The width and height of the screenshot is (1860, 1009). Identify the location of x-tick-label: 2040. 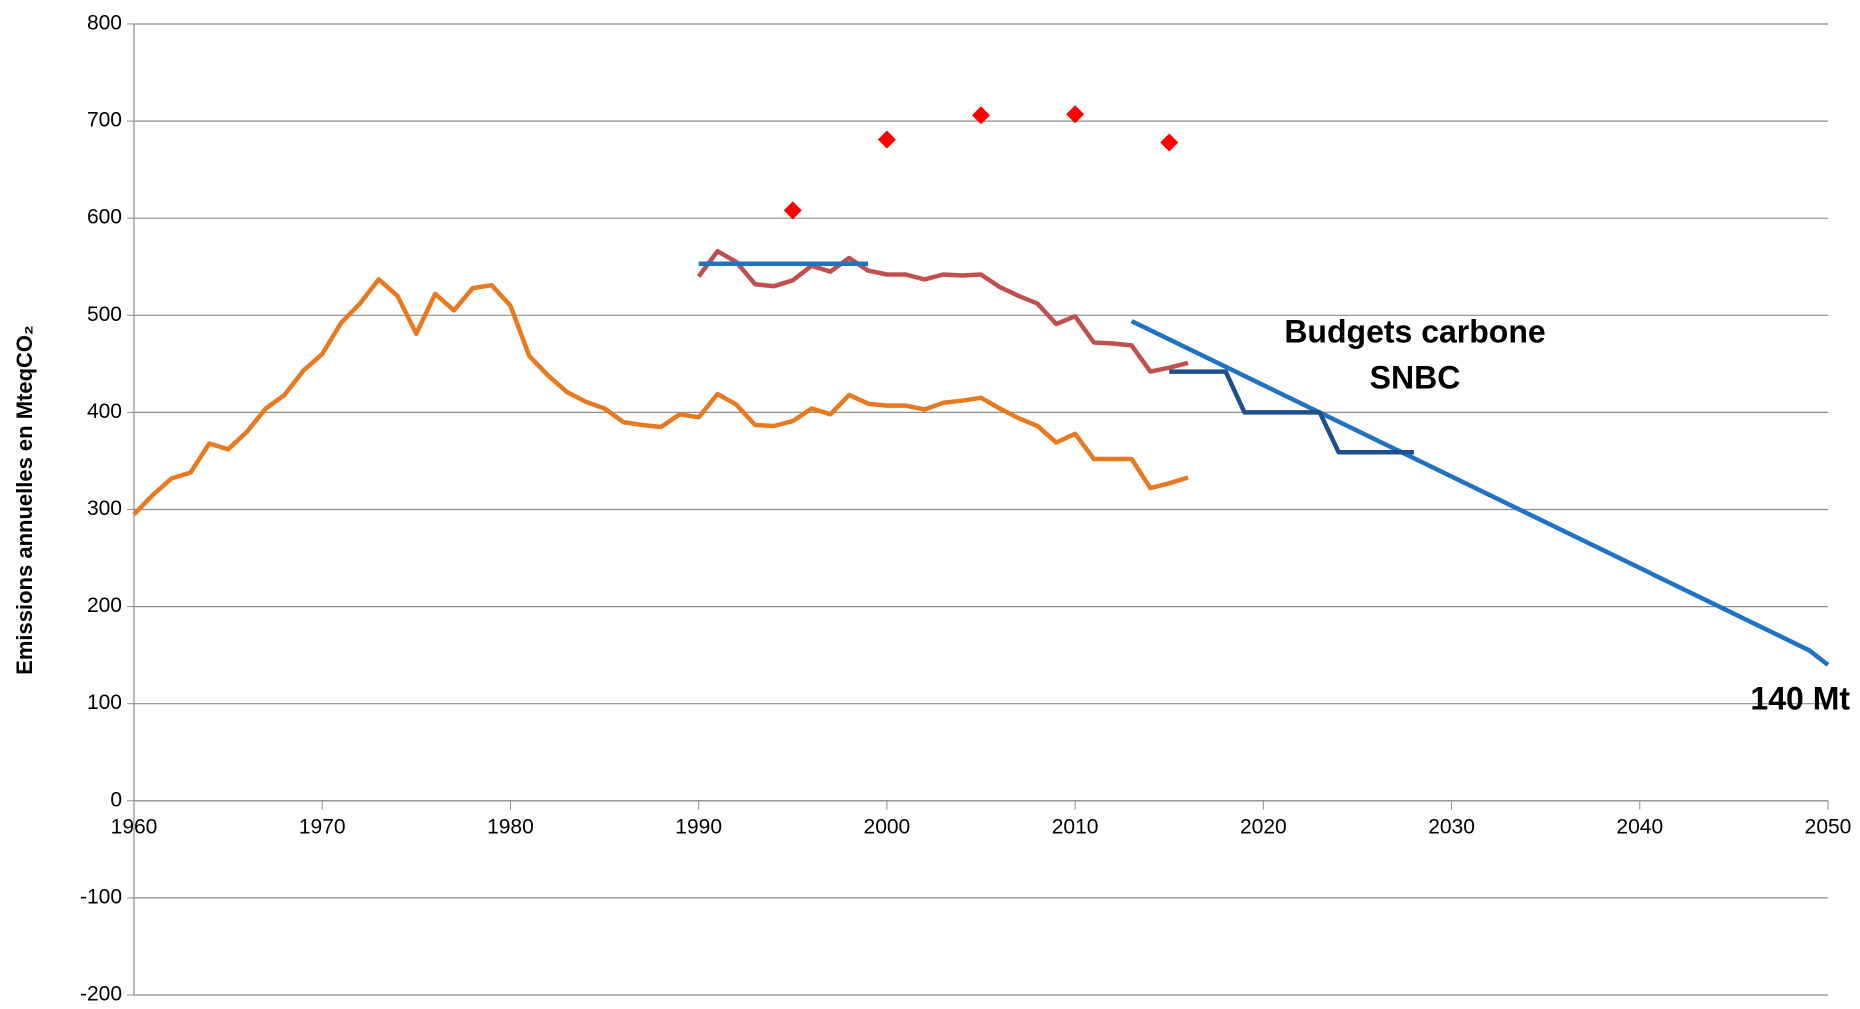
(1639, 826).